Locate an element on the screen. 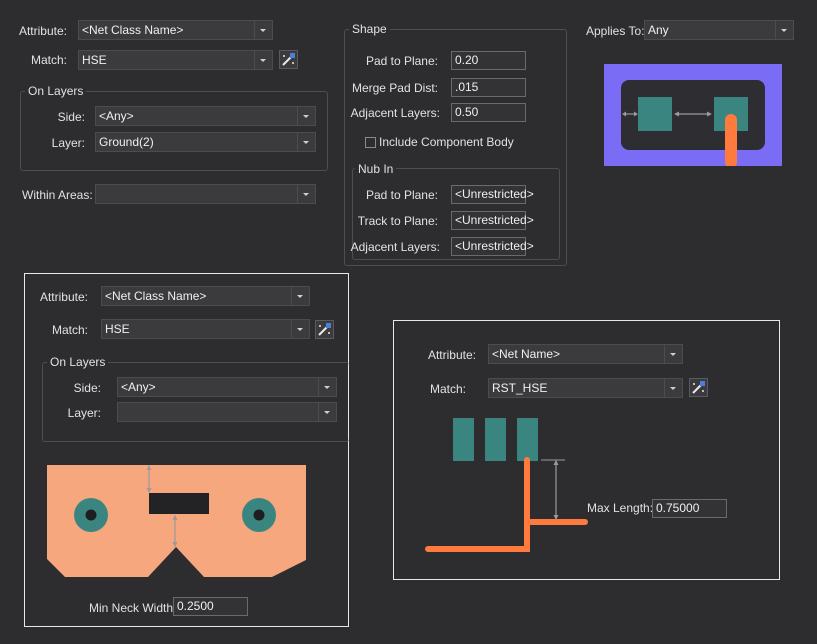 The image size is (817, 644). length-attribute-combo-value: <Net Name> is located at coordinates (526, 354).